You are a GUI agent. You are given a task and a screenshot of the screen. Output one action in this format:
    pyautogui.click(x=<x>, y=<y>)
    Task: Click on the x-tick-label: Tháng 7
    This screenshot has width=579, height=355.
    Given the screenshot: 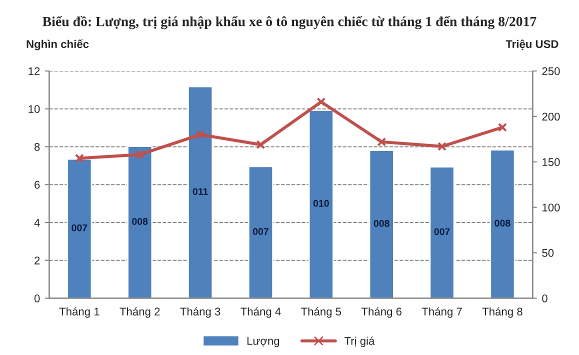 What is the action you would take?
    pyautogui.click(x=442, y=312)
    